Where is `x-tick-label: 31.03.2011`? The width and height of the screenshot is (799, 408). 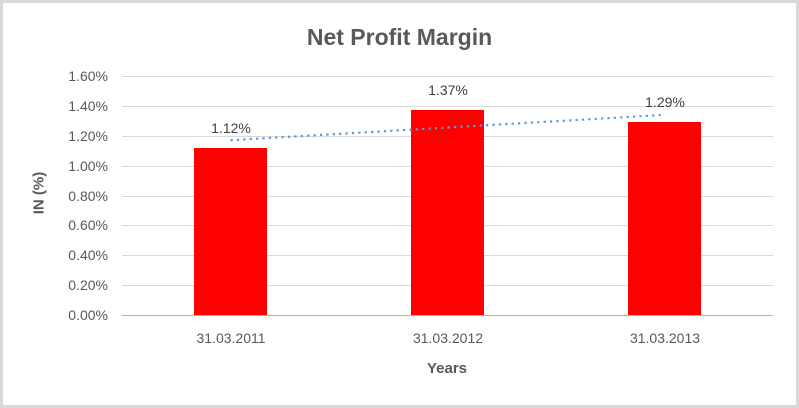
x-tick-label: 31.03.2011 is located at coordinates (231, 338).